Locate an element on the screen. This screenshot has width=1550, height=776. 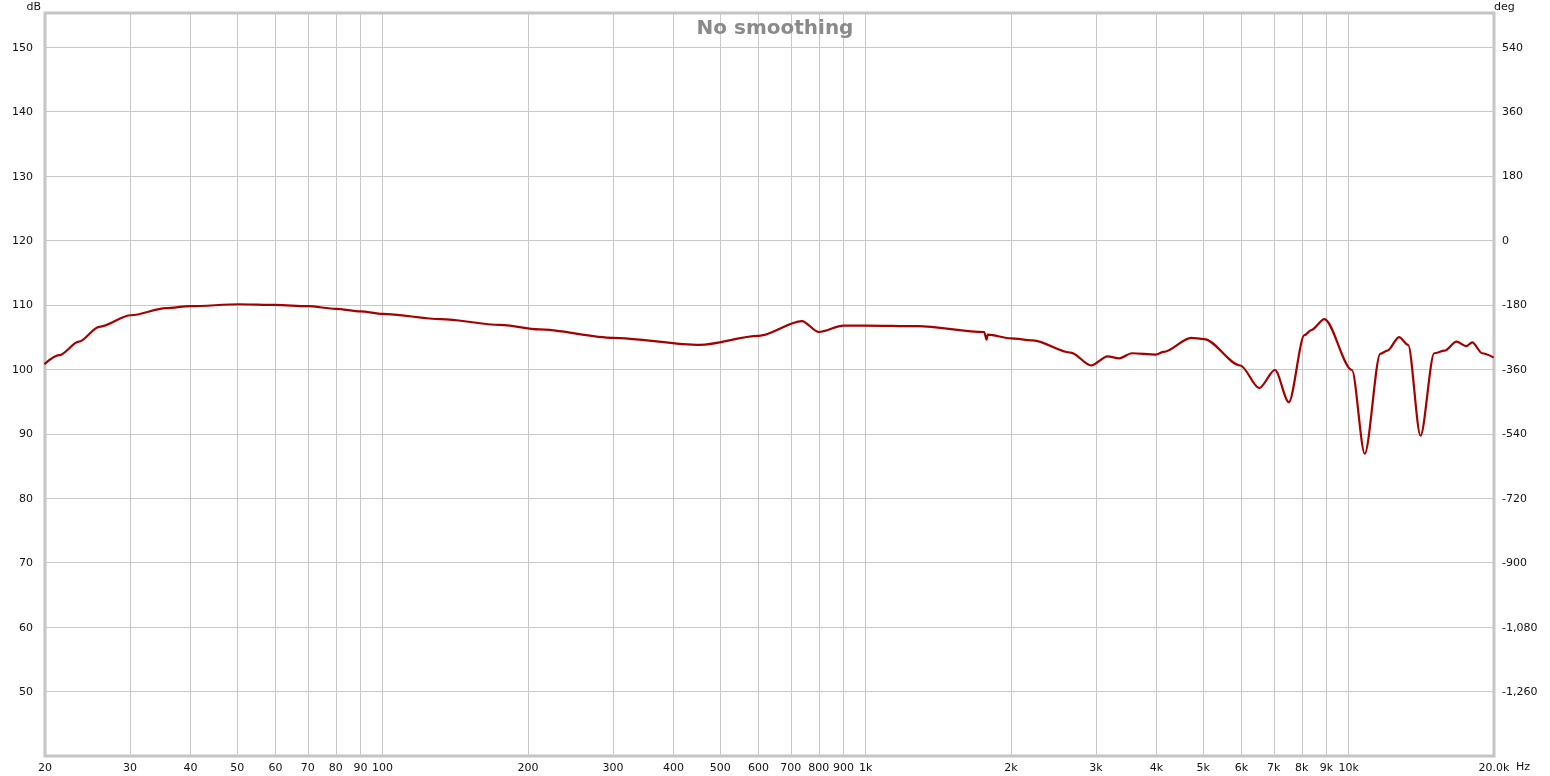
x-tick-label: 20 is located at coordinates (45, 767).